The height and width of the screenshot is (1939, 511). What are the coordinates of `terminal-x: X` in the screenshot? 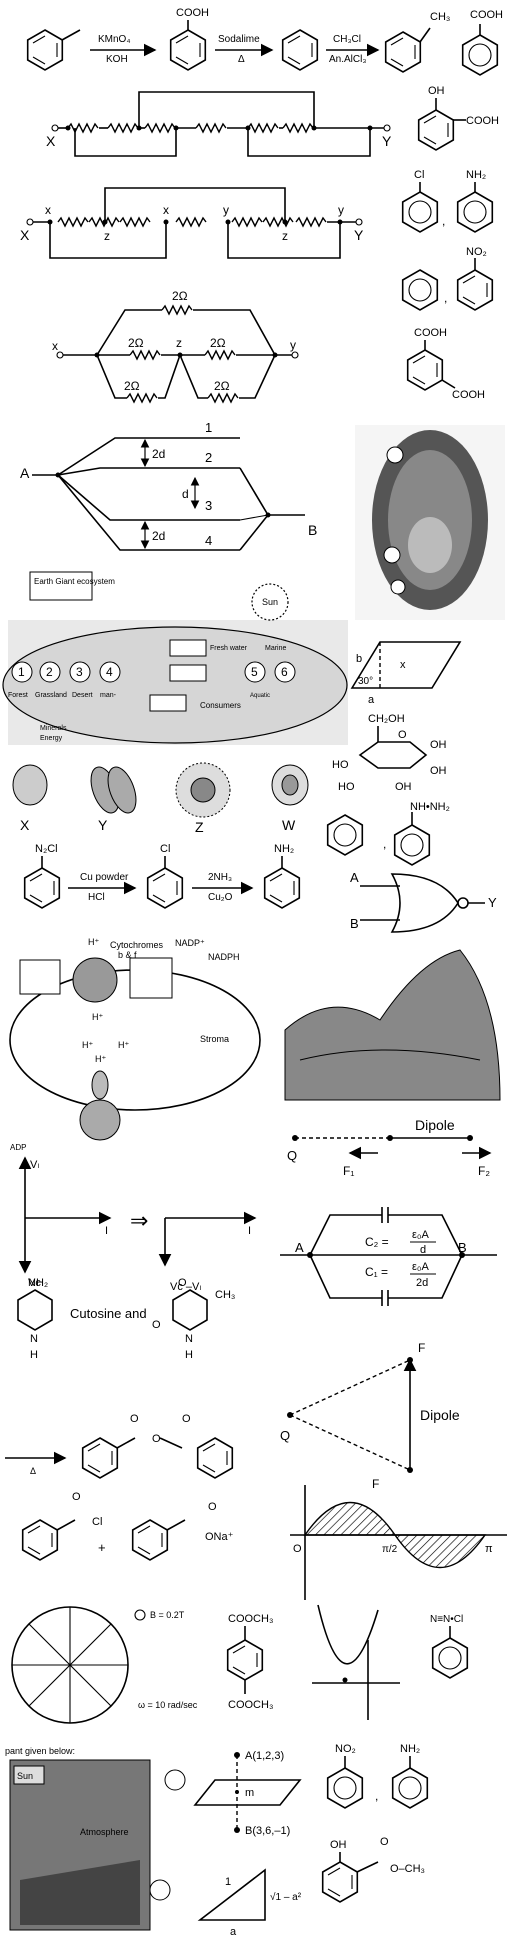 It's located at (25, 235).